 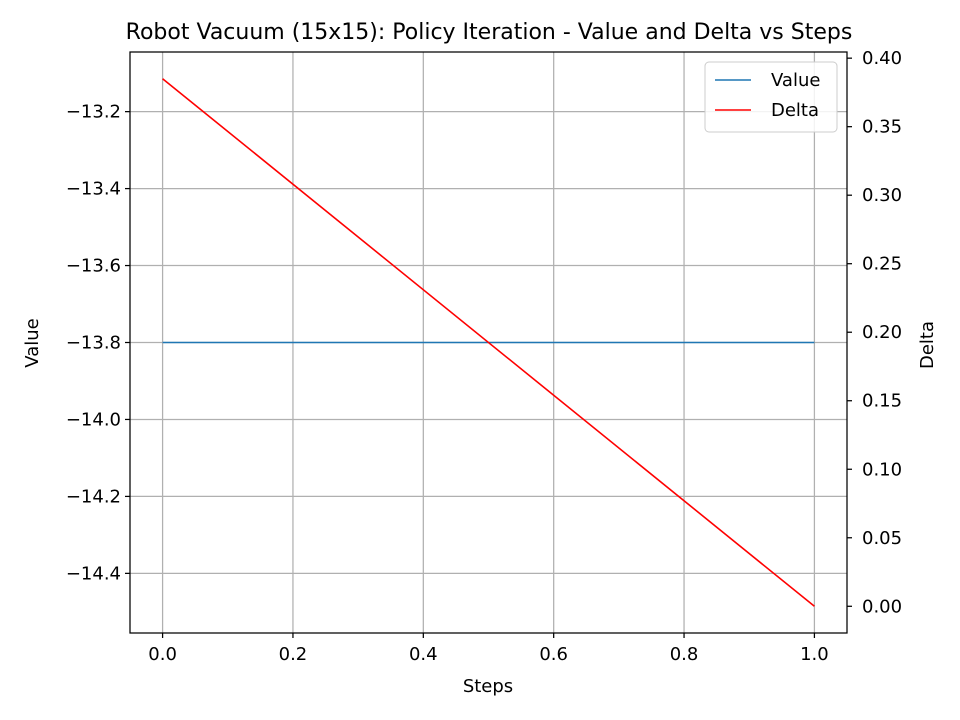 What do you see at coordinates (93, 343) in the screenshot?
I see `y-left-tick-label: −13.8` at bounding box center [93, 343].